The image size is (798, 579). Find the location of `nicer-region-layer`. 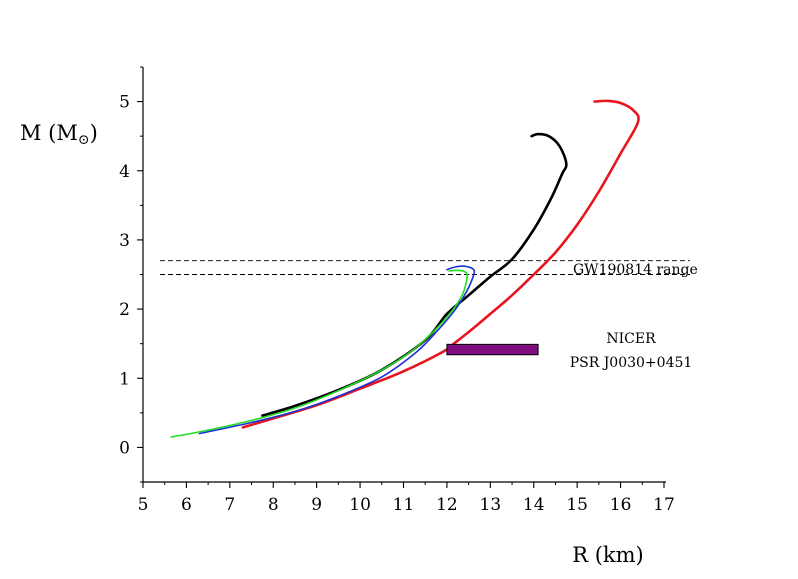

nicer-region-layer is located at coordinates (492, 349).